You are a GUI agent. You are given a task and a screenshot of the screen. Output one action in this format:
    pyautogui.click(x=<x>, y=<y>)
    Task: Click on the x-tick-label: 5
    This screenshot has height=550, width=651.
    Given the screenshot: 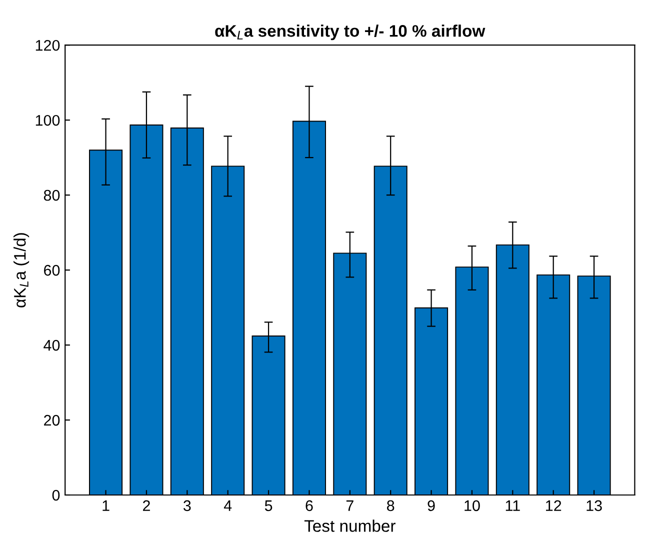 What is the action you would take?
    pyautogui.click(x=268, y=506)
    